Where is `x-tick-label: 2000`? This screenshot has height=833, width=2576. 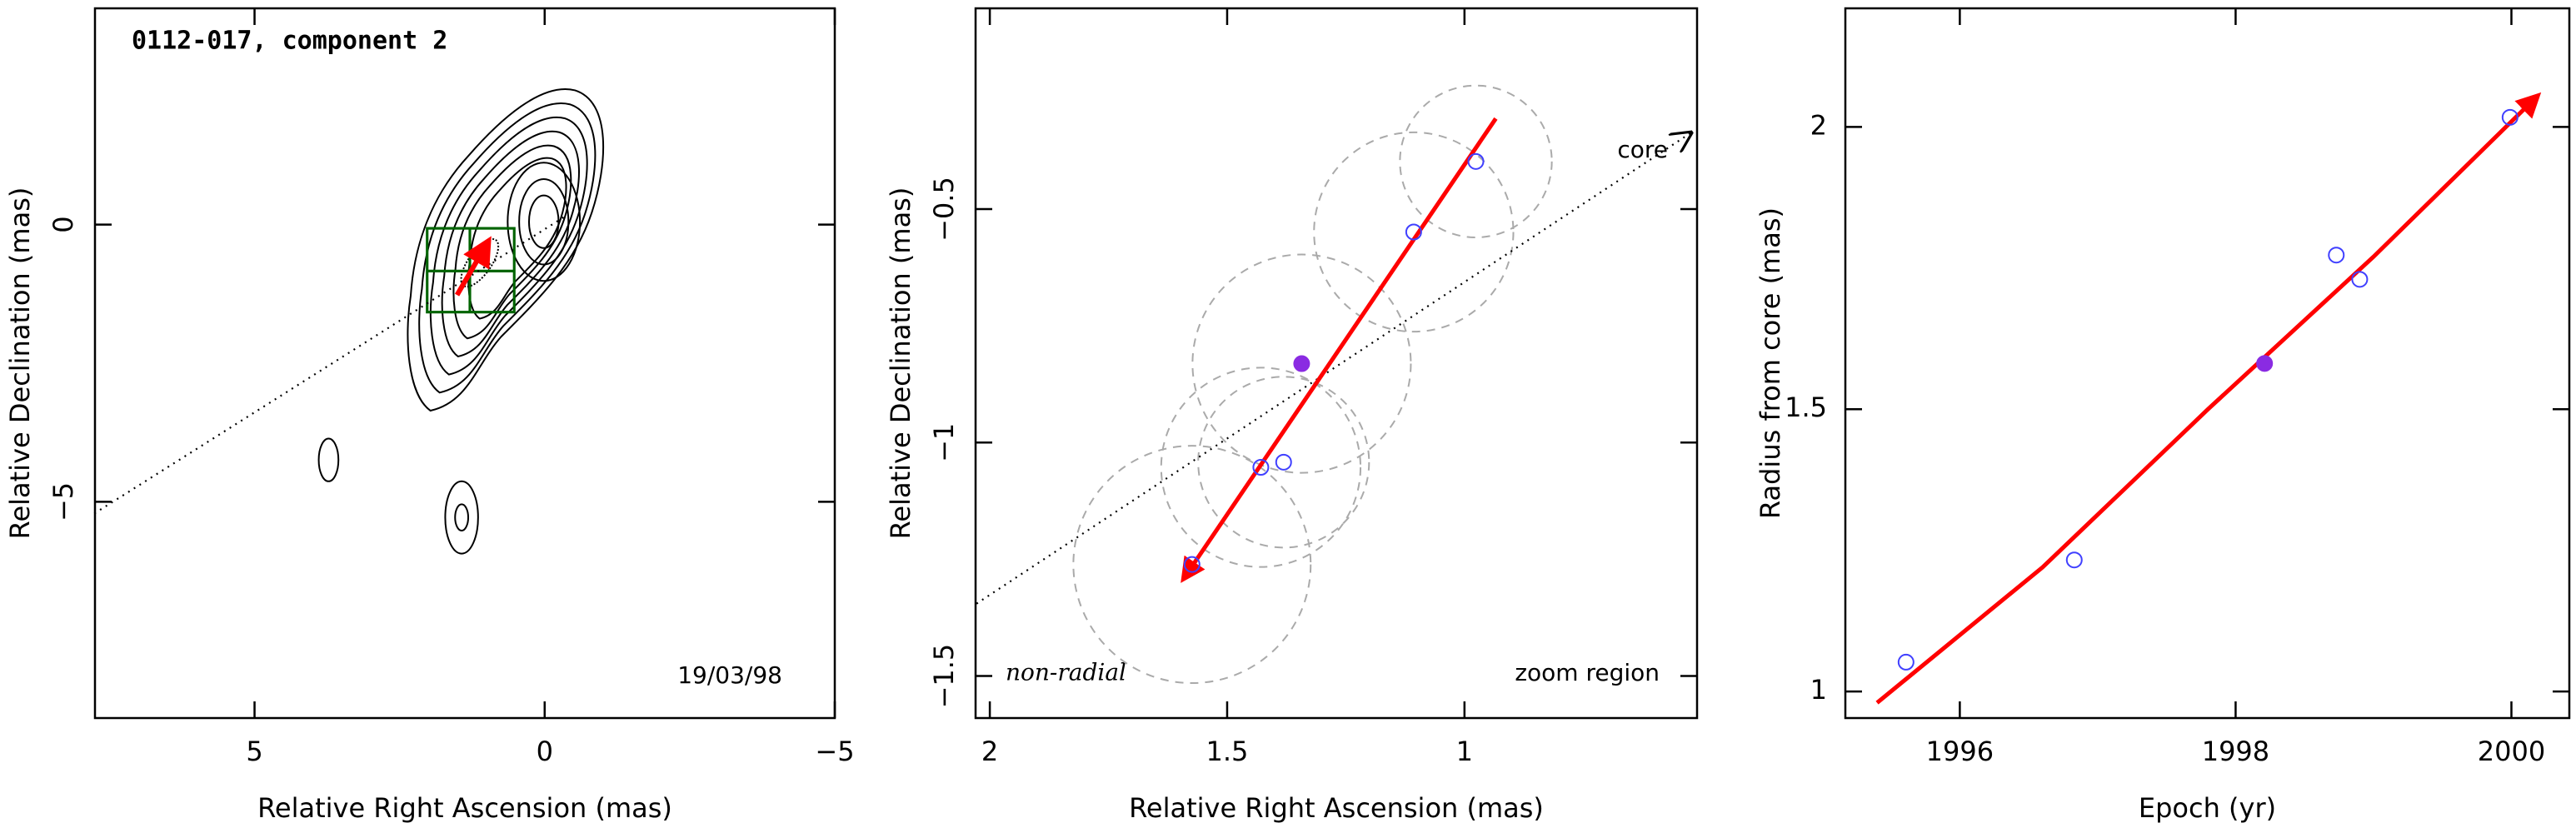 x-tick-label: 2000 is located at coordinates (2511, 751).